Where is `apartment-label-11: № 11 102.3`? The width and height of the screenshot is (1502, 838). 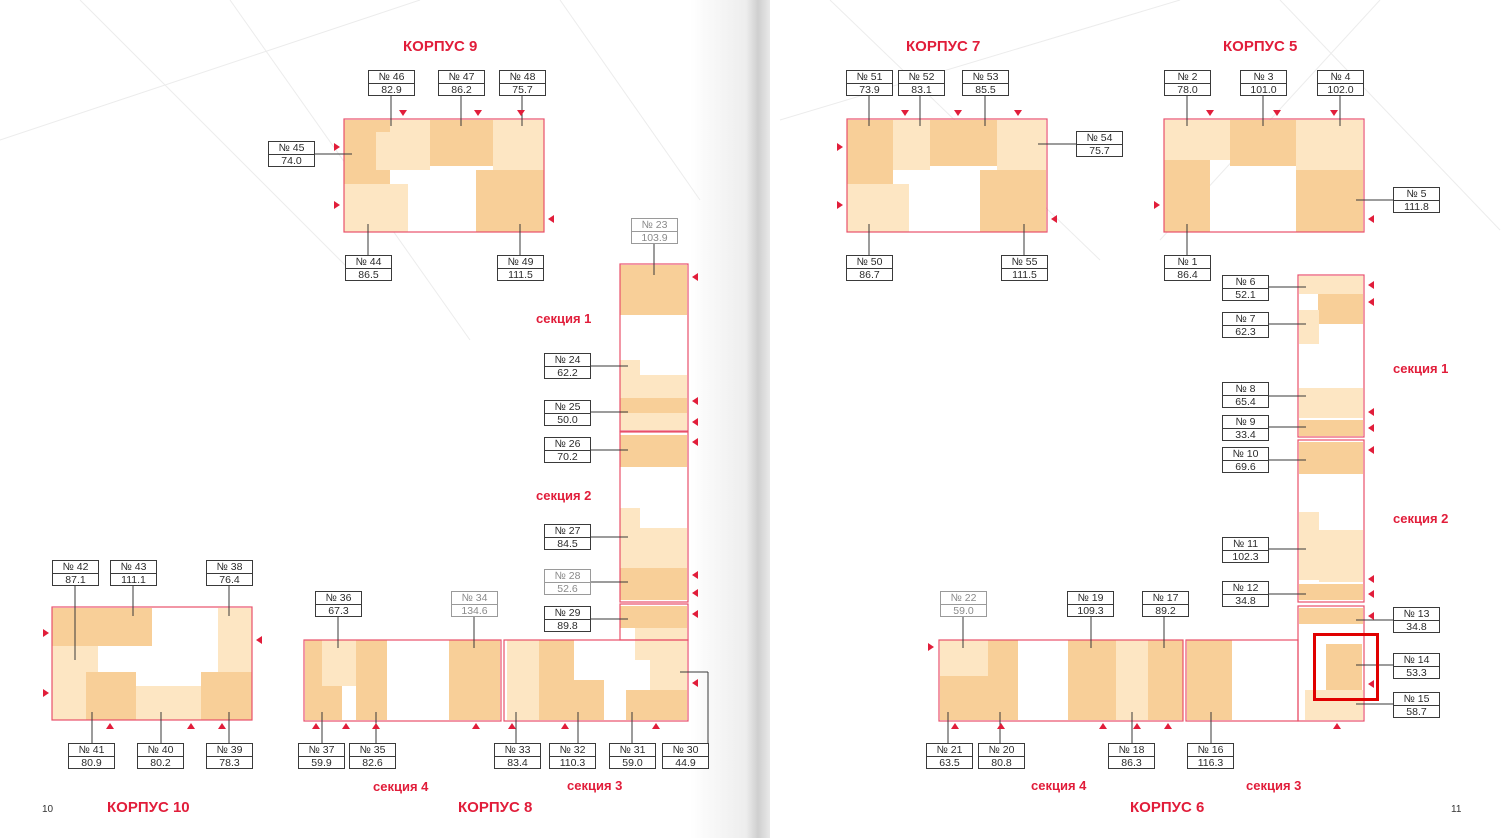 apartment-label-11: № 11 102.3 is located at coordinates (1245, 550).